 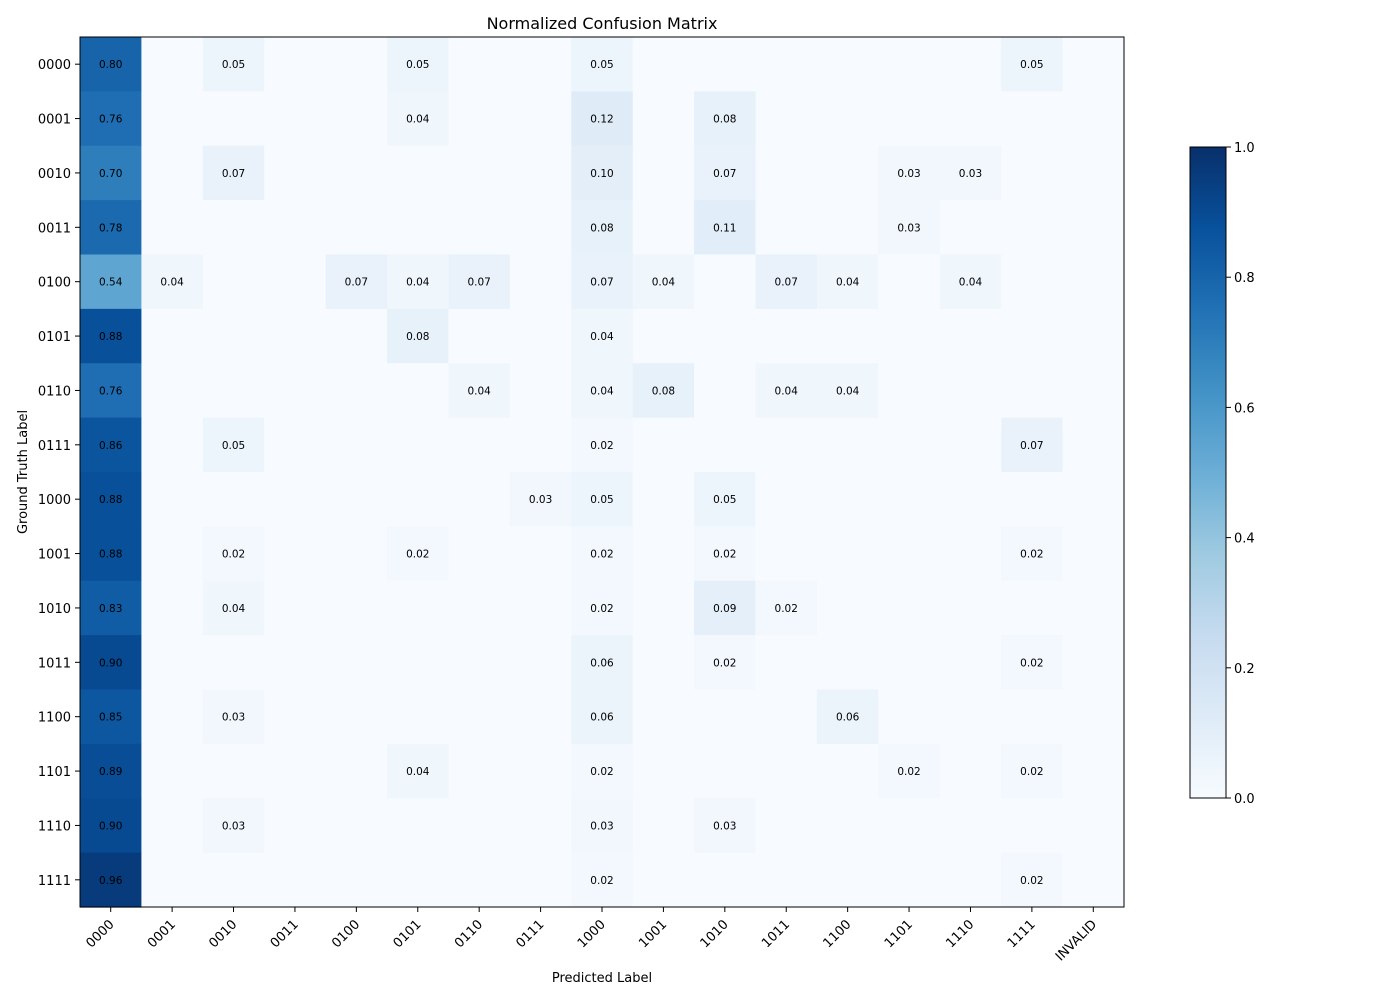 What do you see at coordinates (346, 934) in the screenshot?
I see `x-tick-label: 0100` at bounding box center [346, 934].